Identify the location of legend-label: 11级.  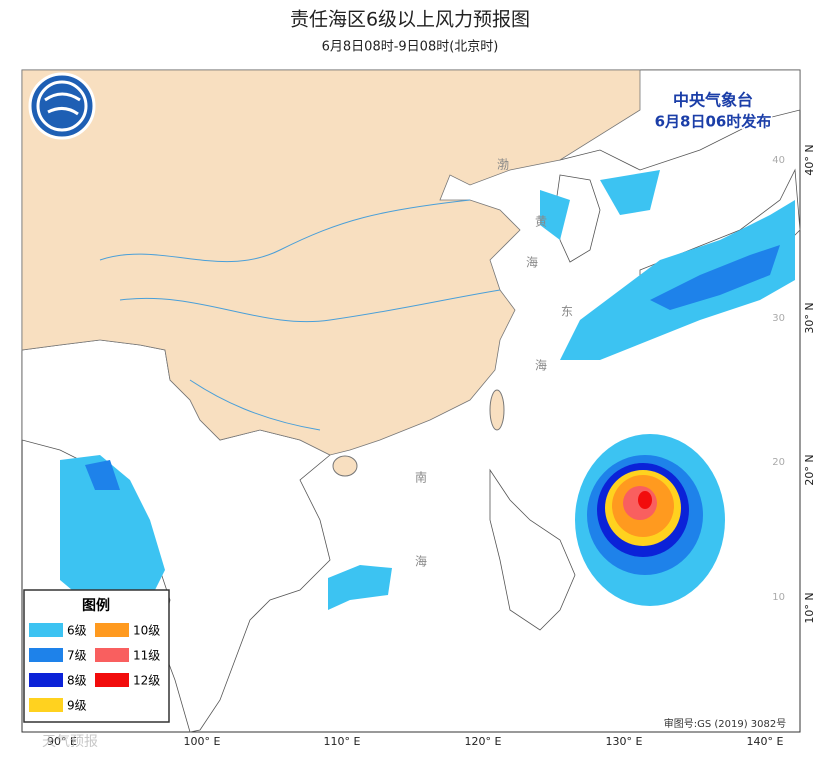
(146, 656).